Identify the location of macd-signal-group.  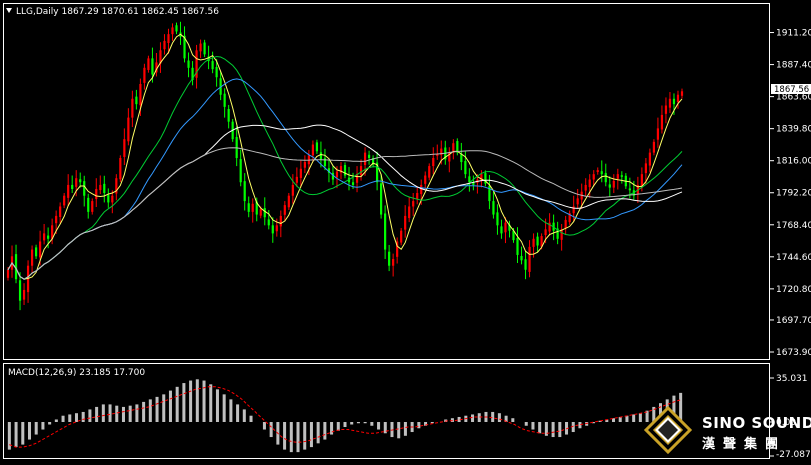
(345, 417).